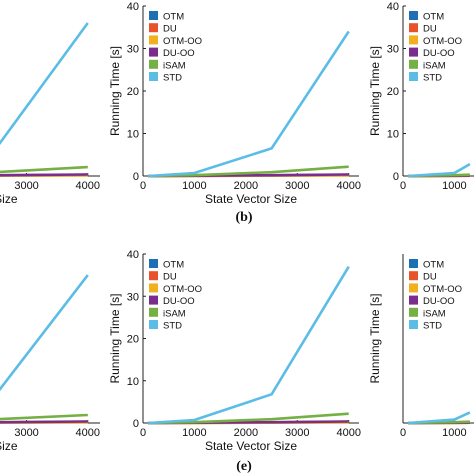 The height and width of the screenshot is (474, 474). What do you see at coordinates (244, 466) in the screenshot?
I see `caption-e: (e)` at bounding box center [244, 466].